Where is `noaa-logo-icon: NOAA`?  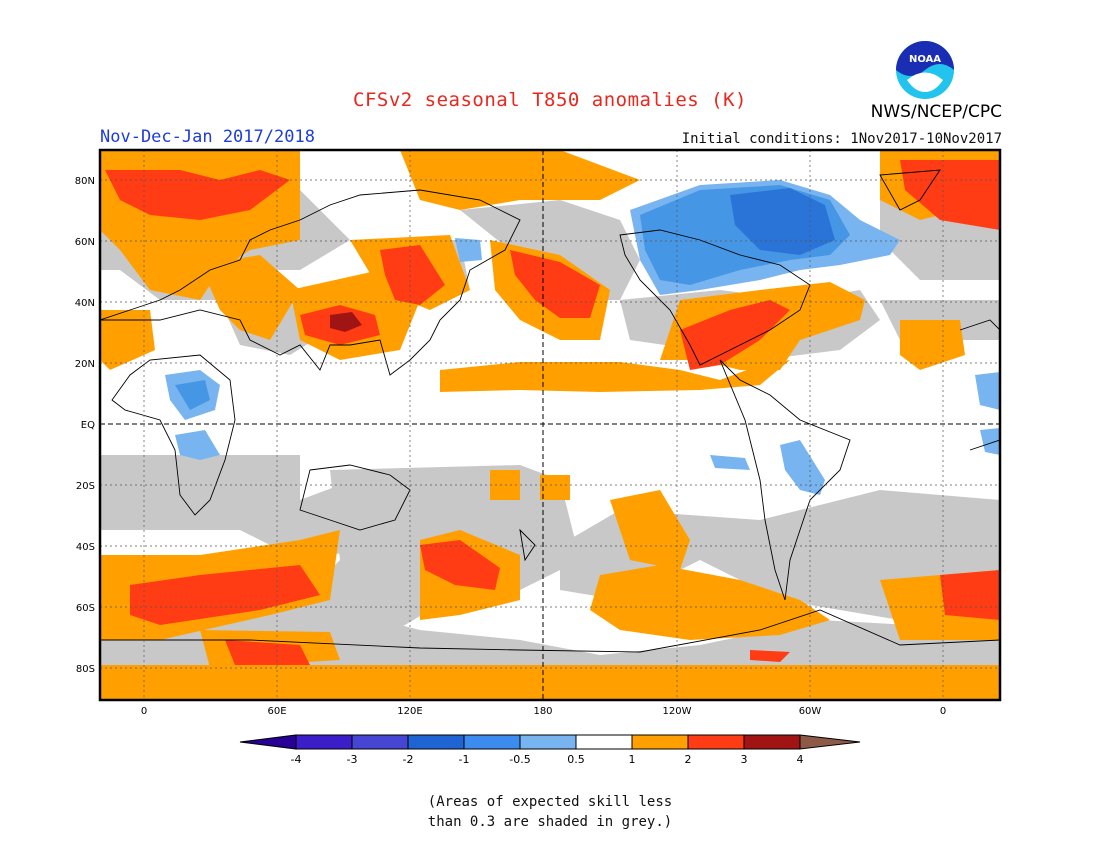 noaa-logo-icon: NOAA is located at coordinates (925, 70).